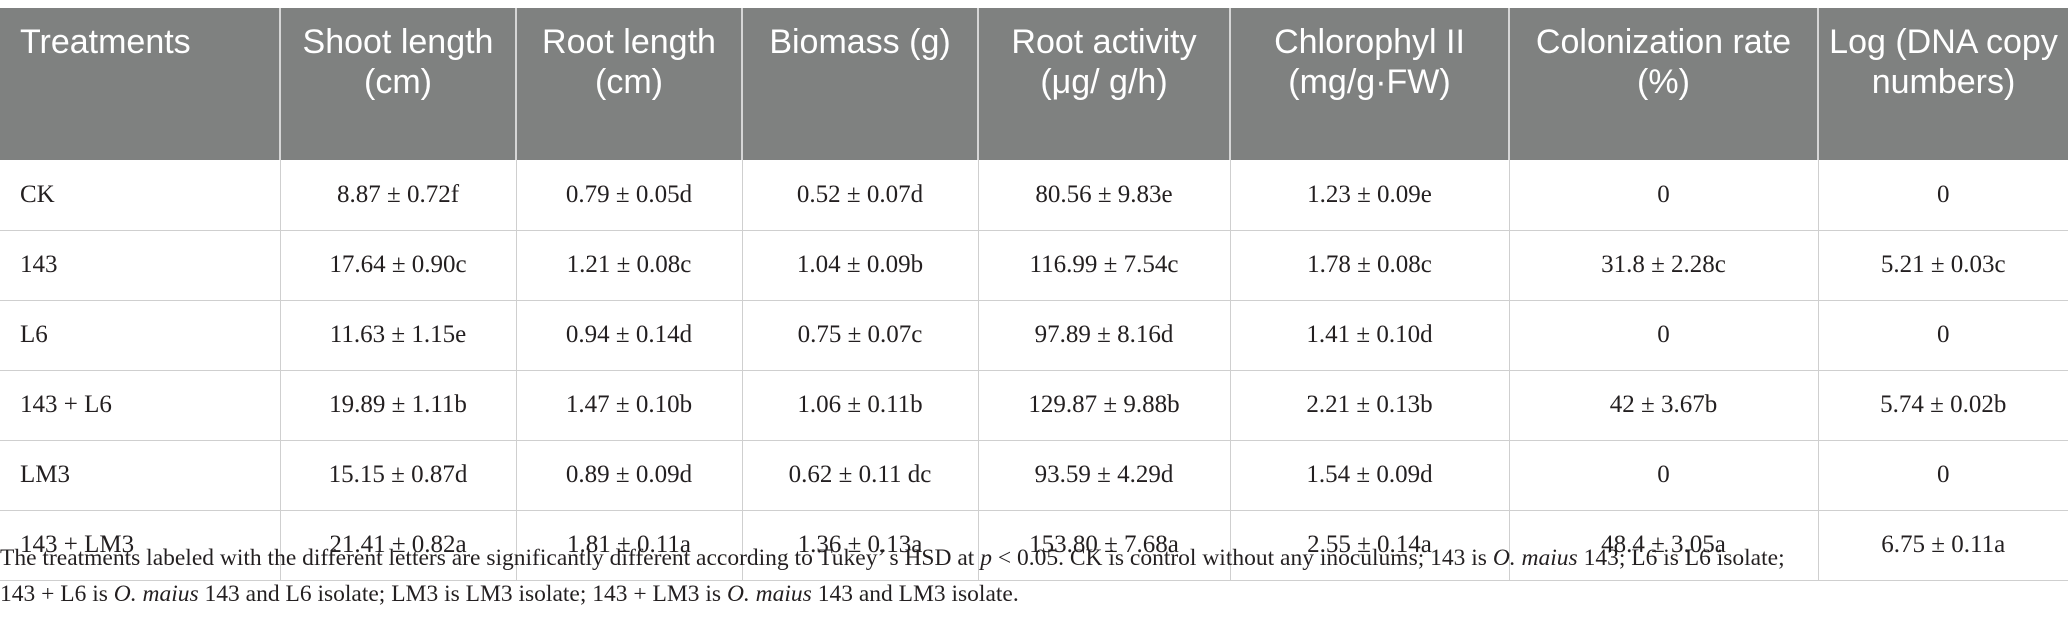 The height and width of the screenshot is (622, 2068). I want to click on cell-shoot-length: 19.89 ± 1.11b, so click(397, 405).